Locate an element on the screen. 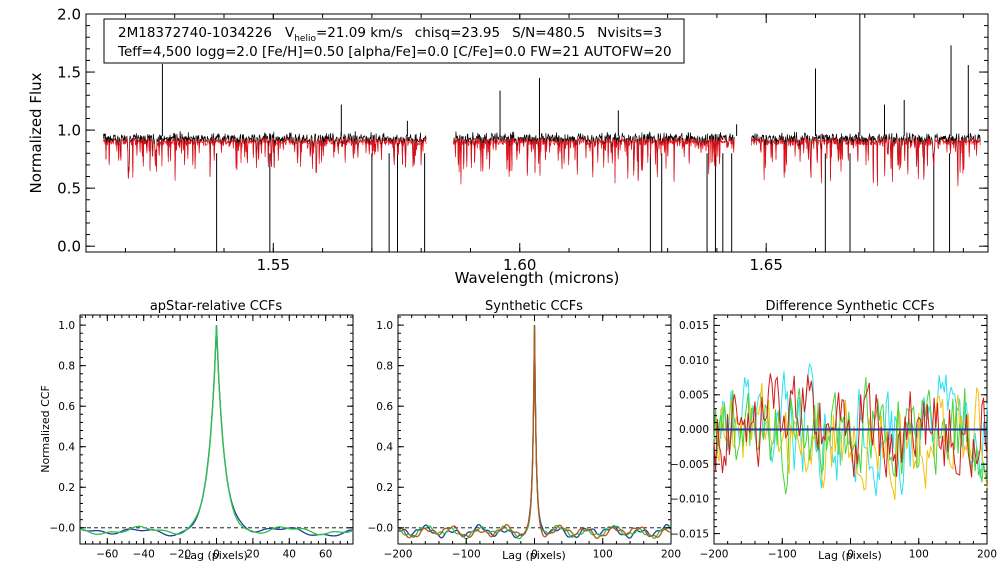  y-tick-label: −0.015 is located at coordinates (689, 534).